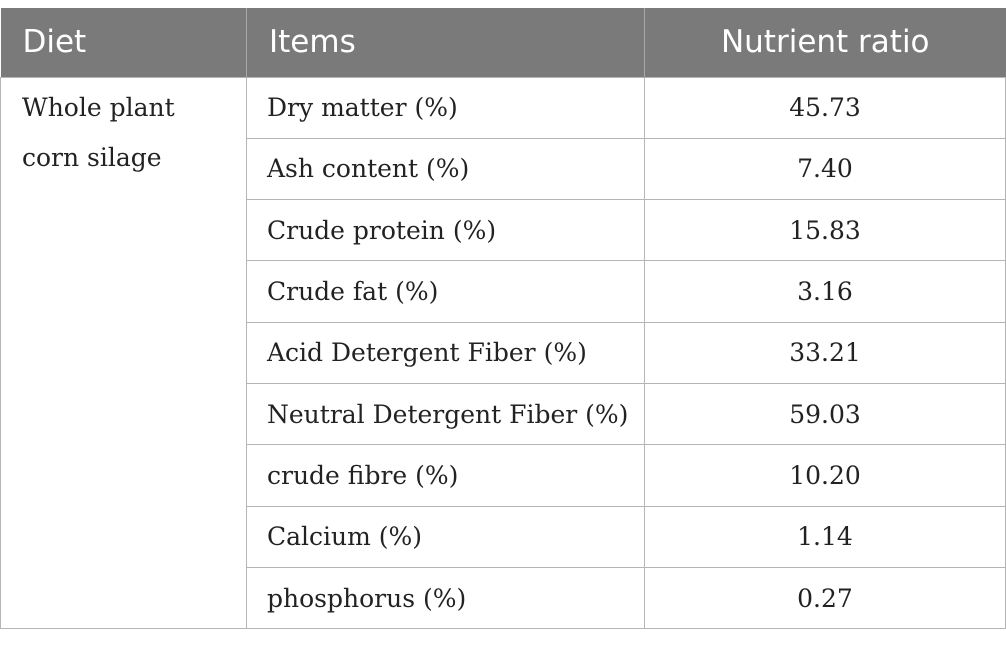  Describe the element at coordinates (825, 169) in the screenshot. I see `value-cell: 7.40` at that location.